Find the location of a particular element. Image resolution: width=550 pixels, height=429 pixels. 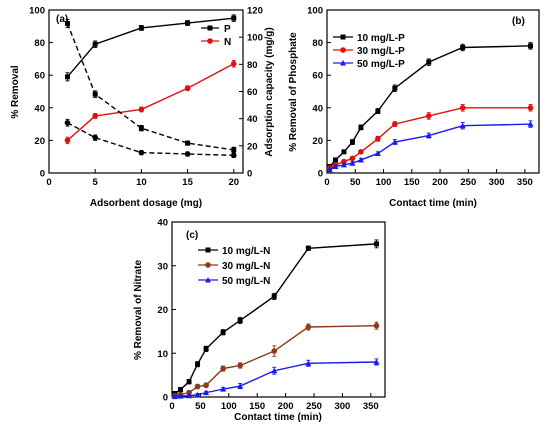

panel-c-plot-area is located at coordinates (275, 319).